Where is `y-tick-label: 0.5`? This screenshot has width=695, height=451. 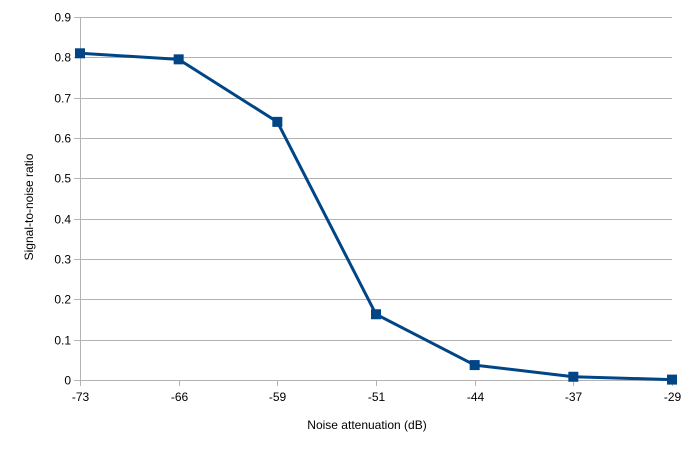
y-tick-label: 0.5 is located at coordinates (62, 179).